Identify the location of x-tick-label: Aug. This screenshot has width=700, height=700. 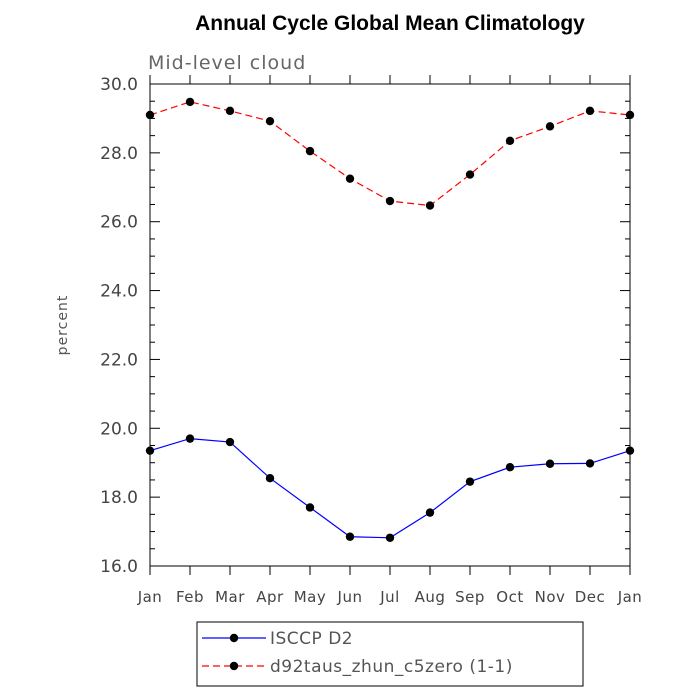
(430, 597).